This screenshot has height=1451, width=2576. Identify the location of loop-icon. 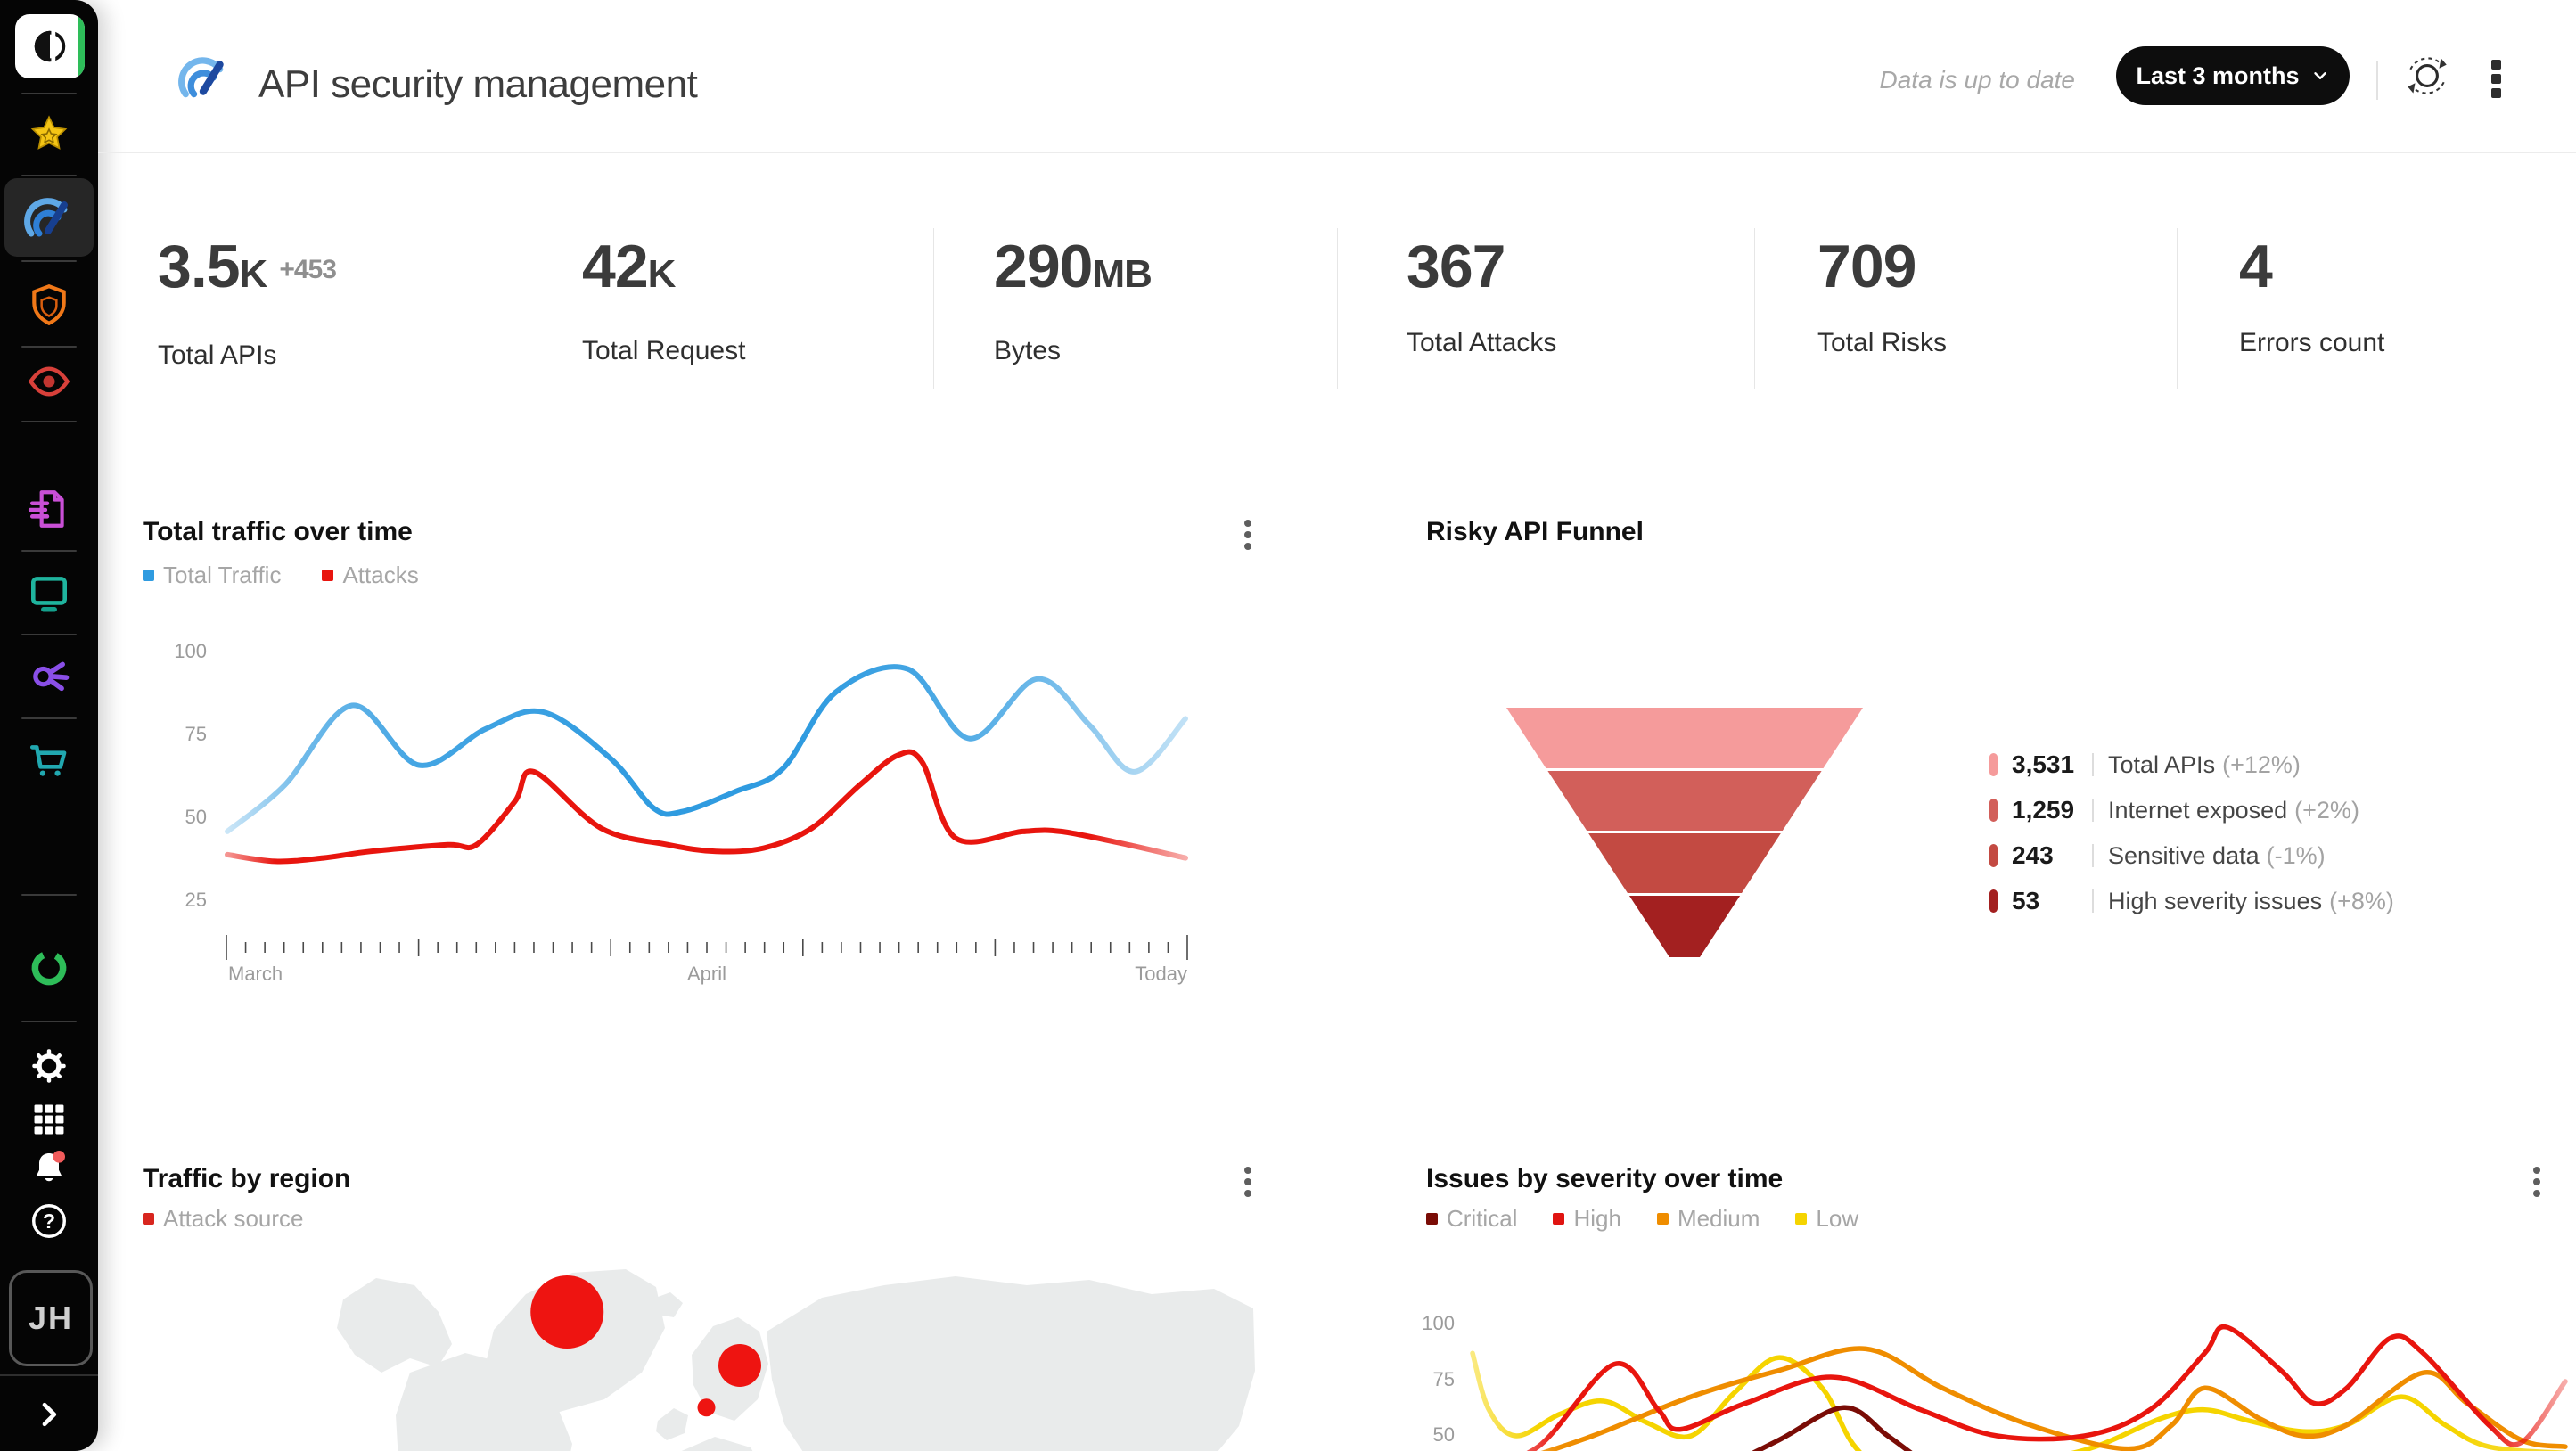
(49, 968).